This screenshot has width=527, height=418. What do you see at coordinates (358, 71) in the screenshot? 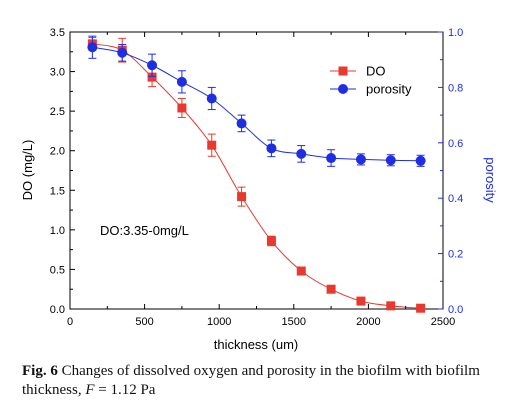
I see `legend-item-do: DO` at bounding box center [358, 71].